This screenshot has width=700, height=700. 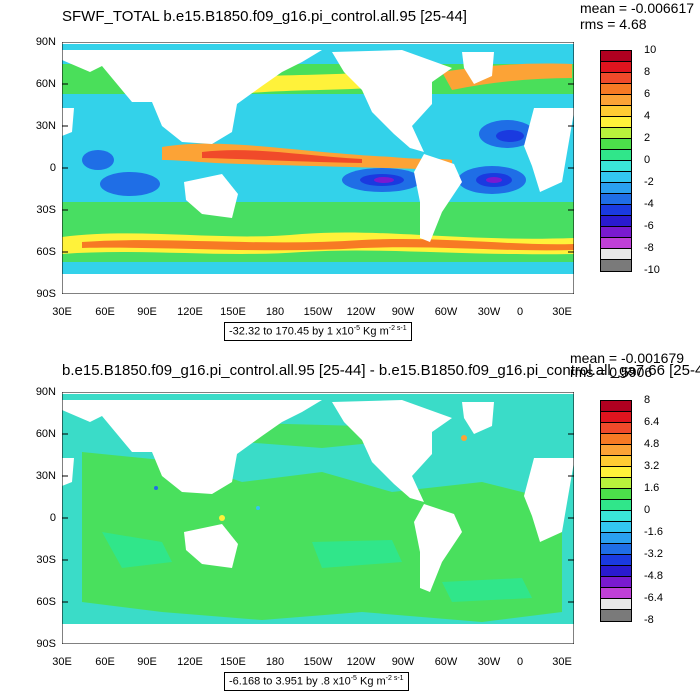 What do you see at coordinates (653, 532) in the screenshot?
I see `colorbar-label: -1.6` at bounding box center [653, 532].